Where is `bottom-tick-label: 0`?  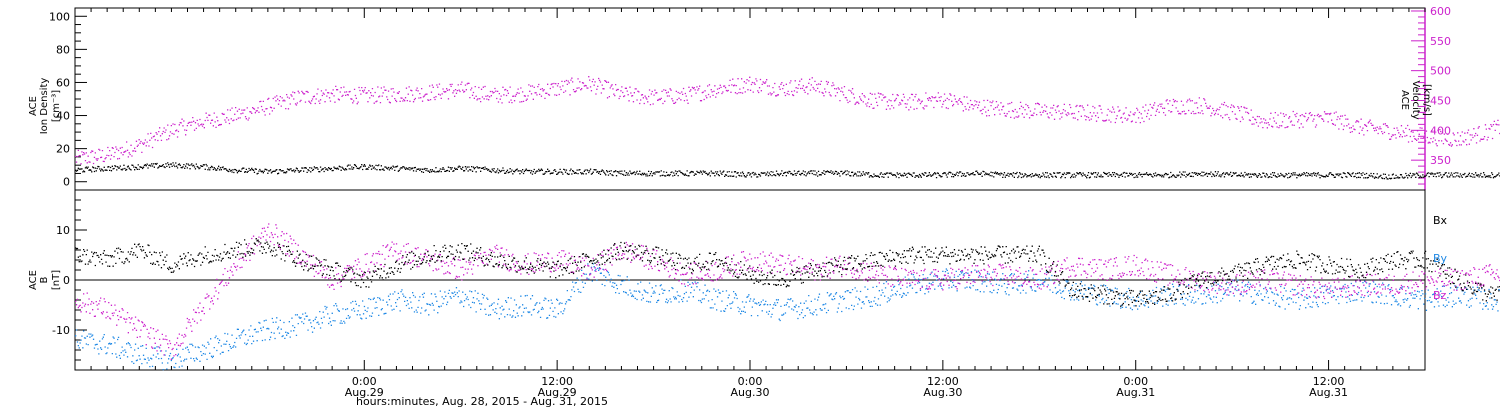 bottom-tick-label: 0 is located at coordinates (66, 280).